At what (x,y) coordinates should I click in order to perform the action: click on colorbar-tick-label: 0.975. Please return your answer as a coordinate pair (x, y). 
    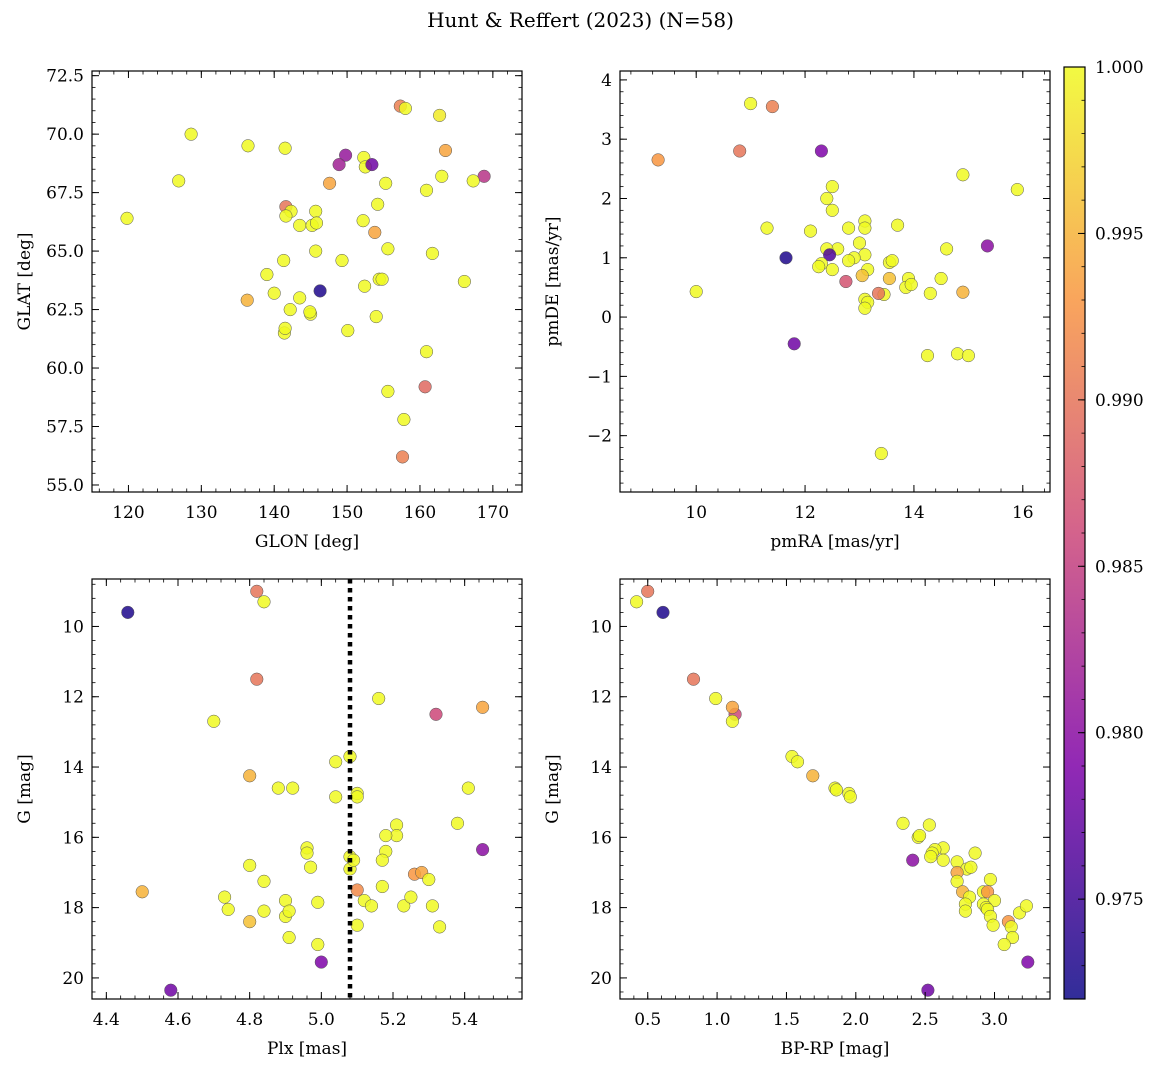
    Looking at the image, I should click on (1119, 900).